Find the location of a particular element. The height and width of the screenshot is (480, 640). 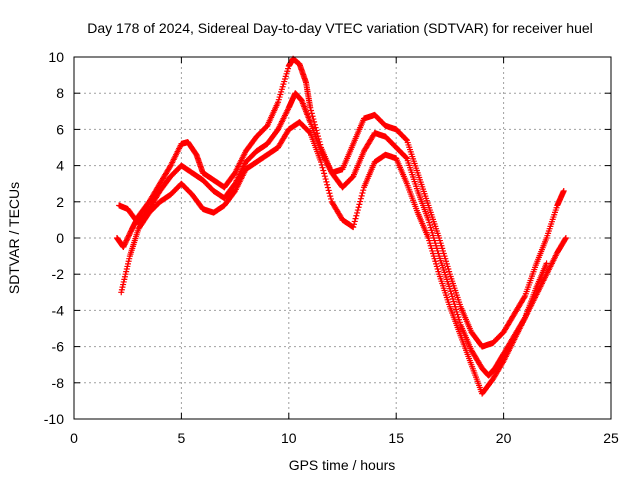

y-tick-label: 10 is located at coordinates (56, 57).